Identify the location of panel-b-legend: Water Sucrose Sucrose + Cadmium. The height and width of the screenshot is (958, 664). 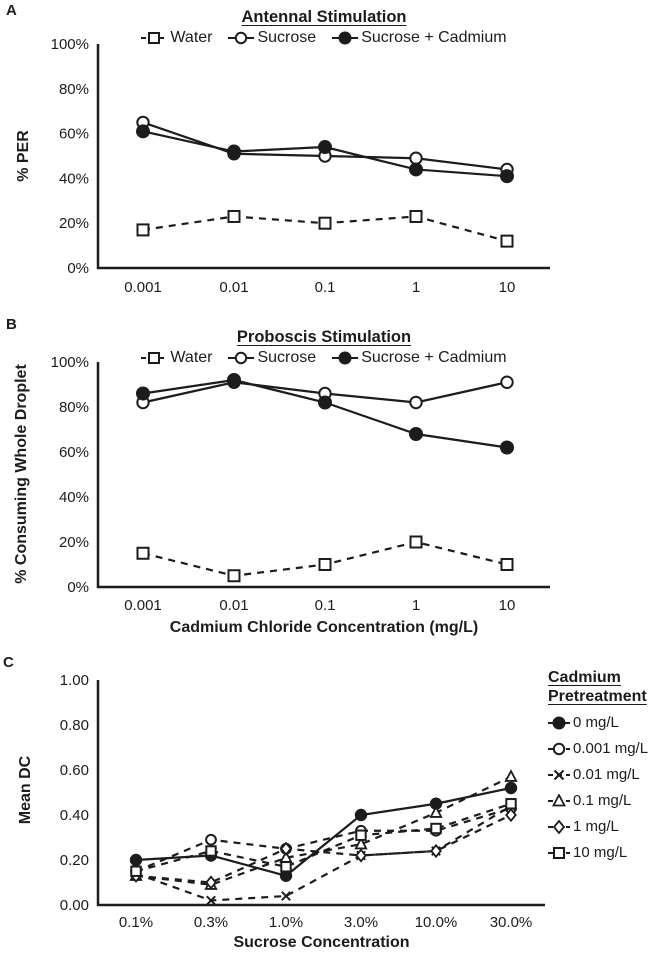
(324, 358).